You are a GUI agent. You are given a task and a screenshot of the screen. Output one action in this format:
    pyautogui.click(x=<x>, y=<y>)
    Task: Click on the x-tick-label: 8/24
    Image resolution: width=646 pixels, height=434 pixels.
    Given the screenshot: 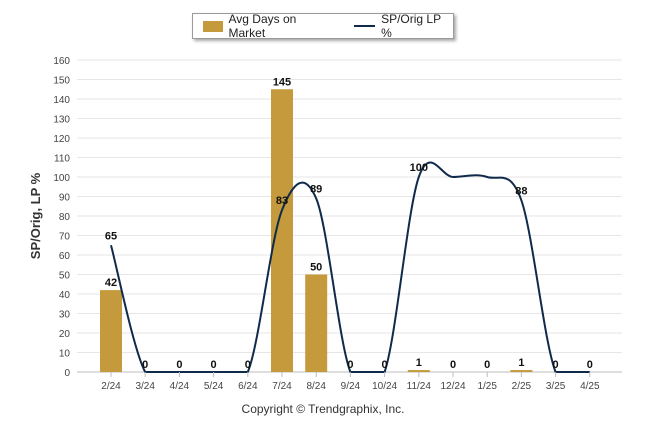 What is the action you would take?
    pyautogui.click(x=316, y=386)
    